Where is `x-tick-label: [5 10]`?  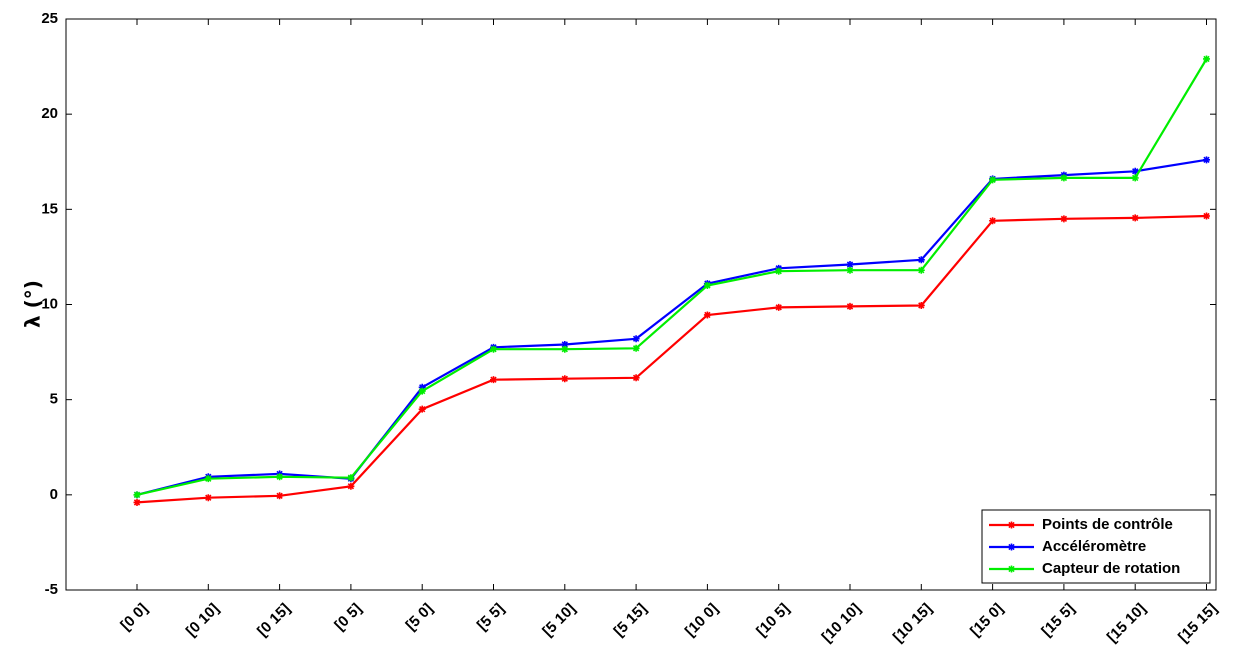
x-tick-label: [5 10] is located at coordinates (559, 620).